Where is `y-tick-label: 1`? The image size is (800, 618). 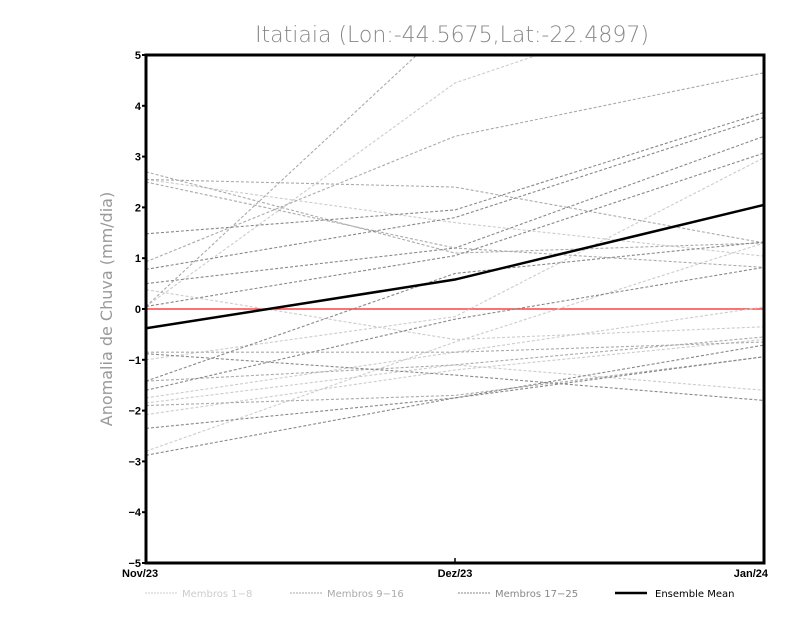 y-tick-label: 1 is located at coordinates (138, 259).